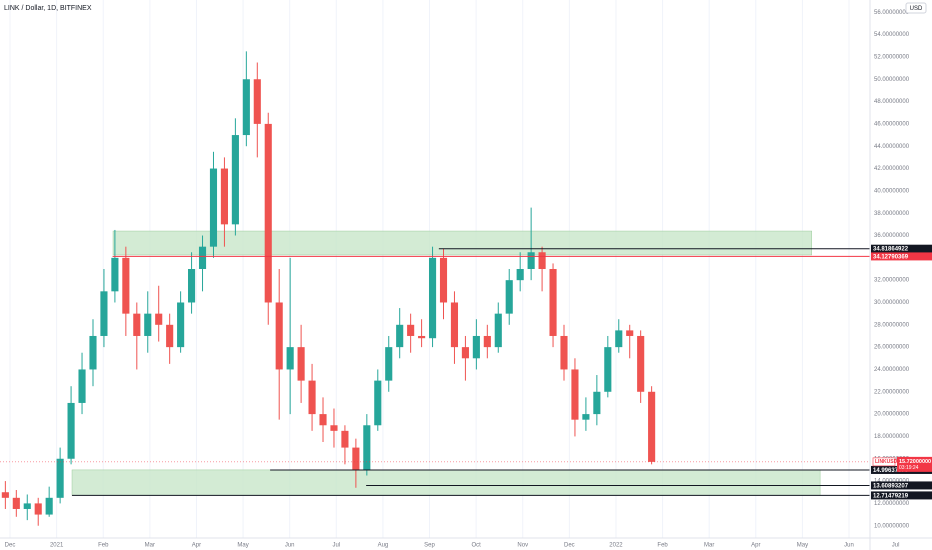 The height and width of the screenshot is (550, 932). I want to click on x-tick-label: Sep, so click(429, 546).